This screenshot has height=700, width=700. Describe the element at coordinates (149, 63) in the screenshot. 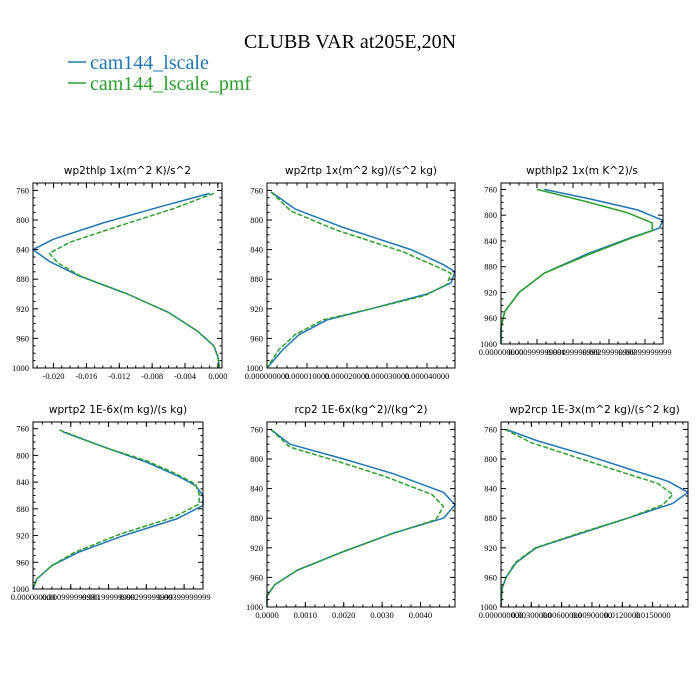

I see `legend-label-cam144-lscale: cam144_lscale` at that location.